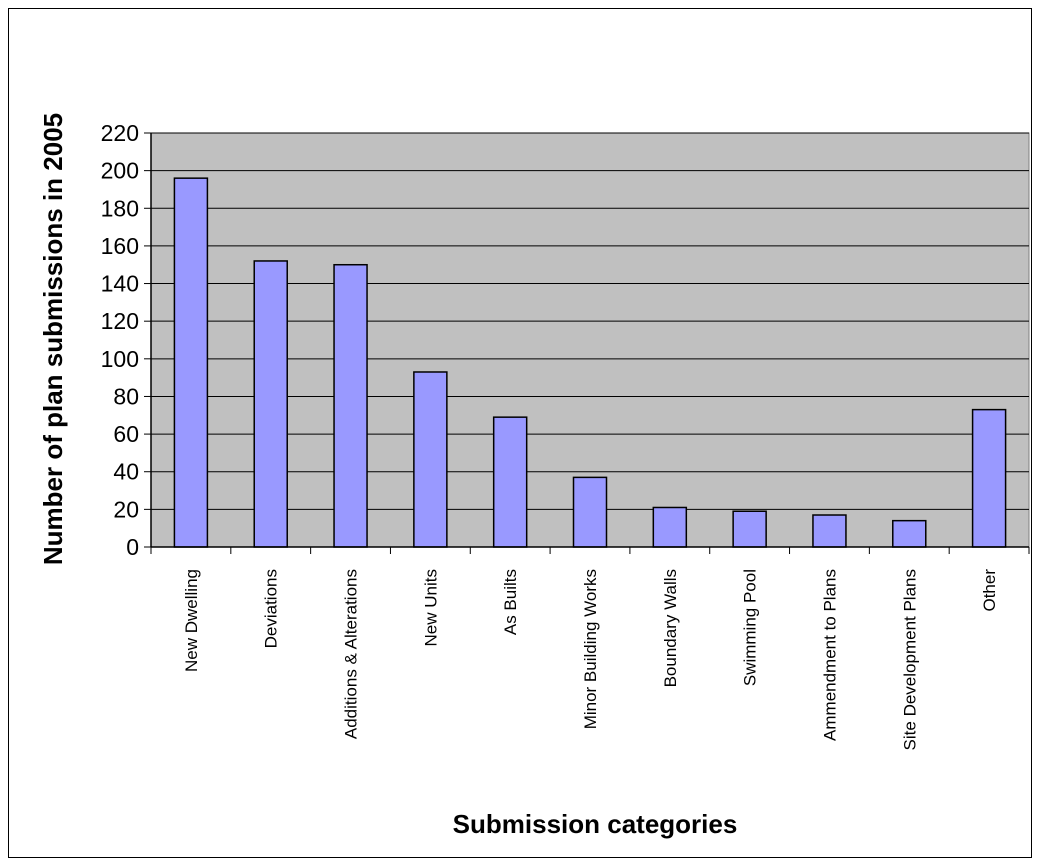 This screenshot has width=1042, height=868. I want to click on x-tick-label: New Dwelling, so click(191, 620).